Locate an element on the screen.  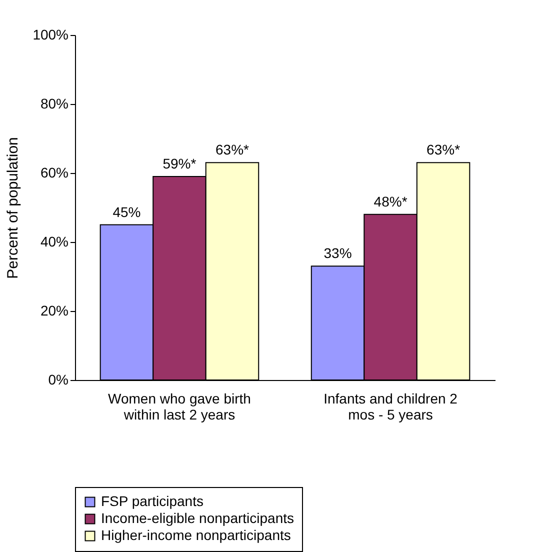
y-tick-label: 100% is located at coordinates (50, 34).